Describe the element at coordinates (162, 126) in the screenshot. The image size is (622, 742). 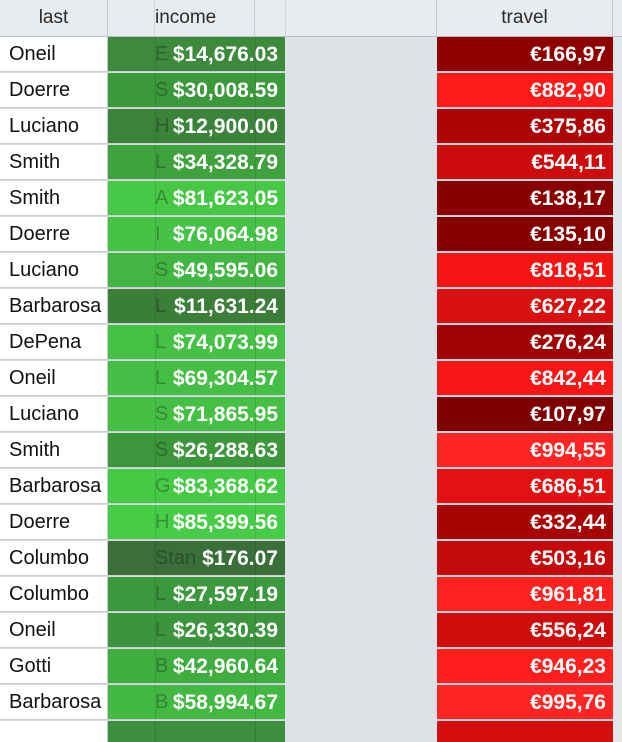
I see `cell-income-underlay: H` at that location.